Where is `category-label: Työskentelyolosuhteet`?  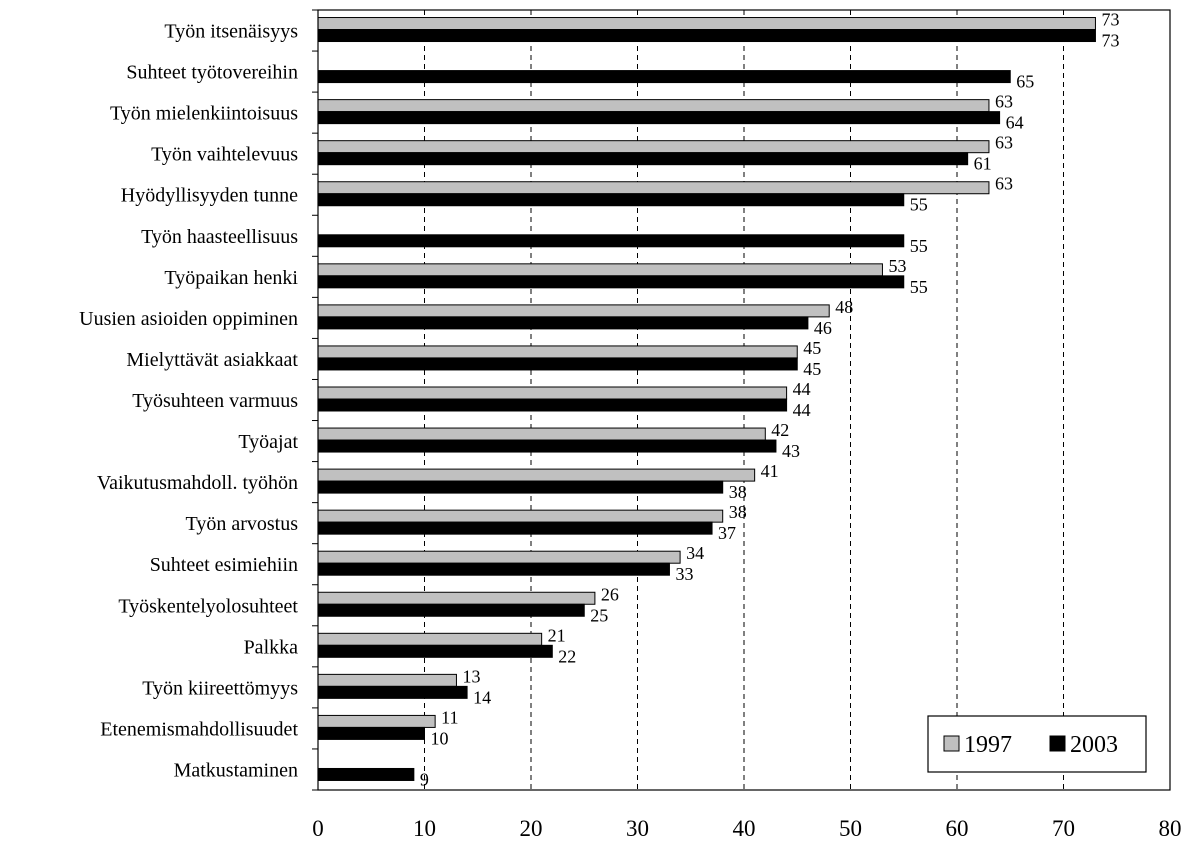 category-label: Työskentelyolosuhteet is located at coordinates (208, 606).